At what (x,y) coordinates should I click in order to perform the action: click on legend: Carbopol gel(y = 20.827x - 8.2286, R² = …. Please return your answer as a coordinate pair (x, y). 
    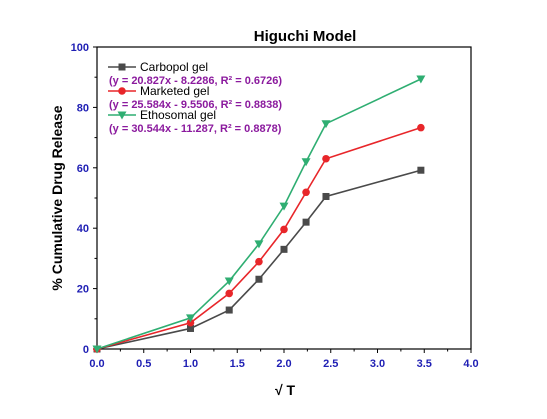
    Looking at the image, I should click on (195, 97).